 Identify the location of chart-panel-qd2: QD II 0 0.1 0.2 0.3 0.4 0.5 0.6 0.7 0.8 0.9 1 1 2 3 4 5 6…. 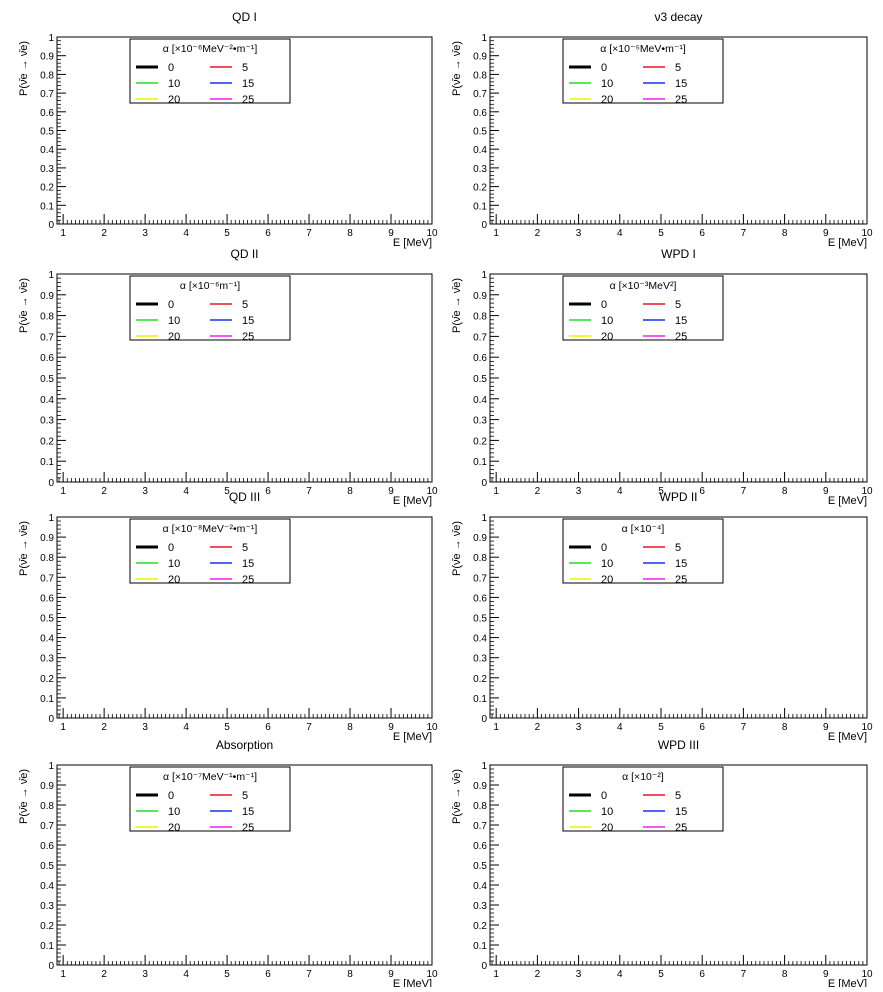
(228, 377).